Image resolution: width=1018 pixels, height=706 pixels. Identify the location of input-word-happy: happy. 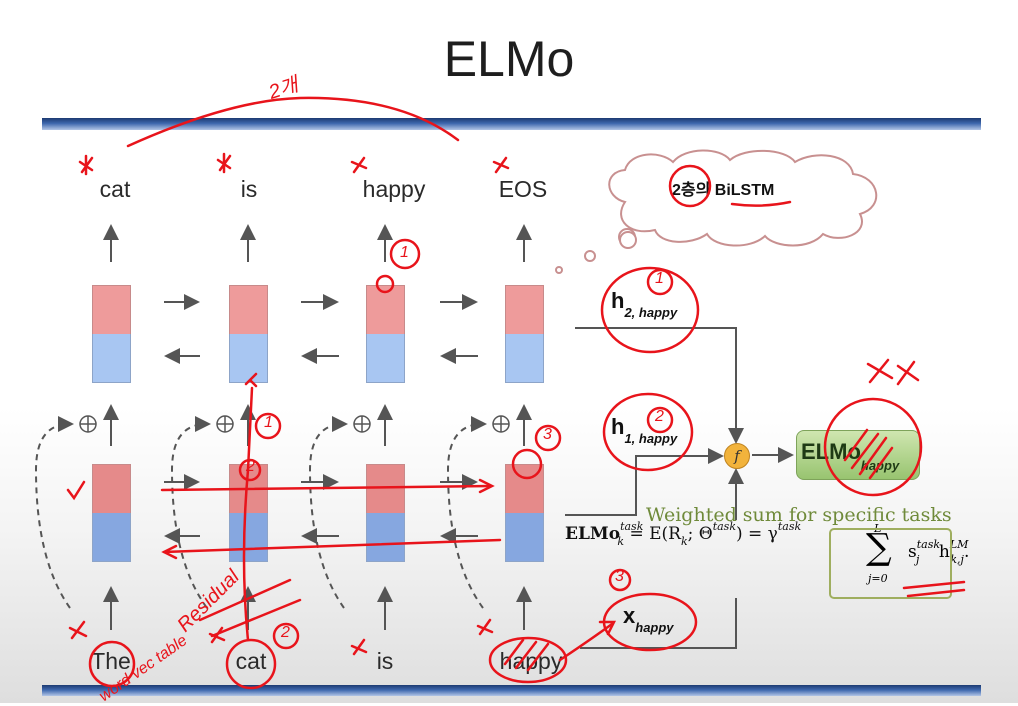
(531, 661).